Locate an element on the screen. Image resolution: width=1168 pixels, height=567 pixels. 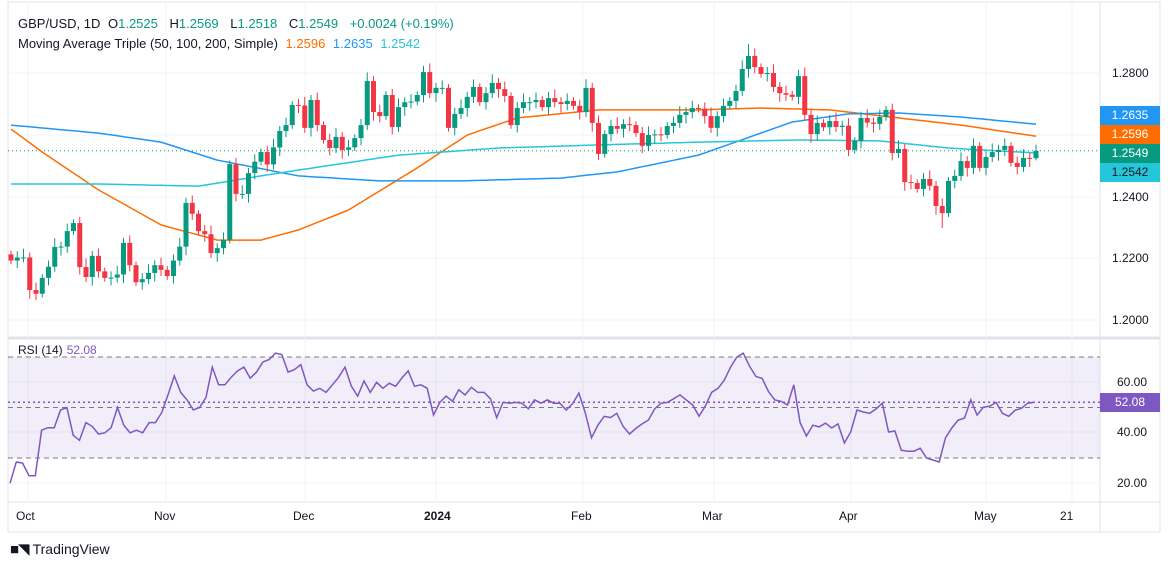
ma100-price-tag: 1.2635 is located at coordinates (1130, 115).